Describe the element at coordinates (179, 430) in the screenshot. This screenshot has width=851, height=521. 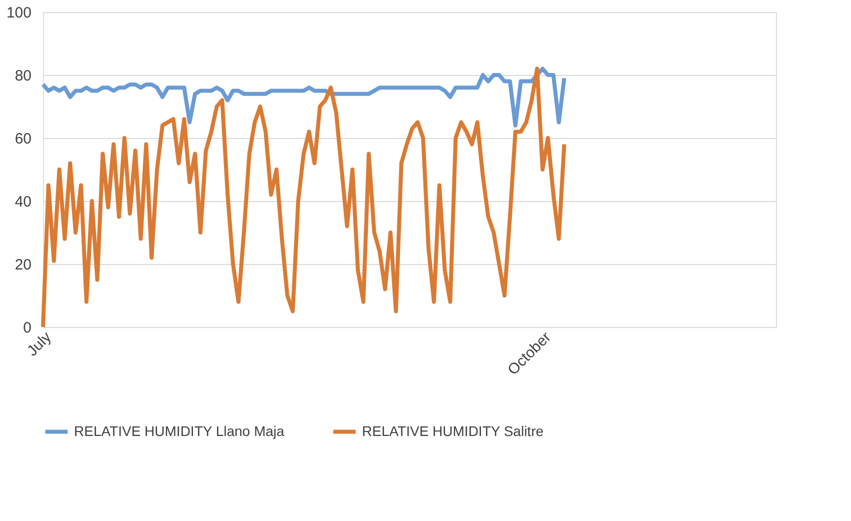
I see `legend-label: RELATIVE HUMIDITY Llano Maja` at that location.